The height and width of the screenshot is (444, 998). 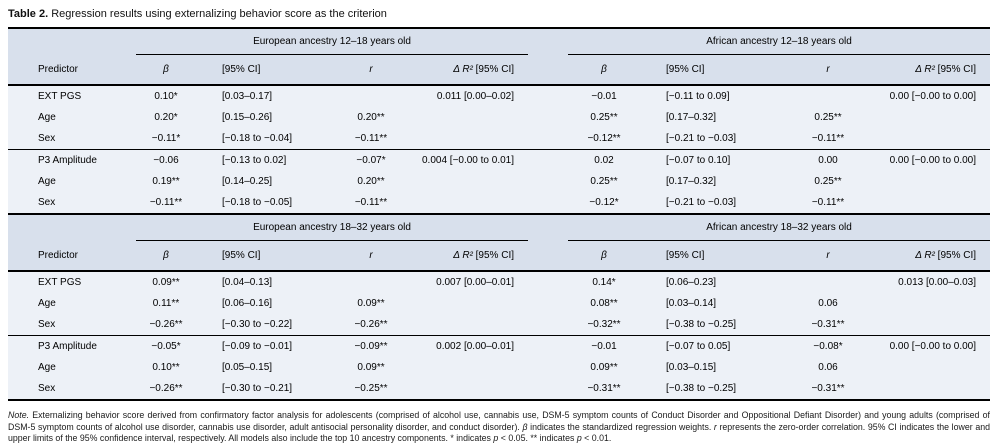 What do you see at coordinates (261, 282) in the screenshot?
I see `ci-cell: [0.04–0.13]` at bounding box center [261, 282].